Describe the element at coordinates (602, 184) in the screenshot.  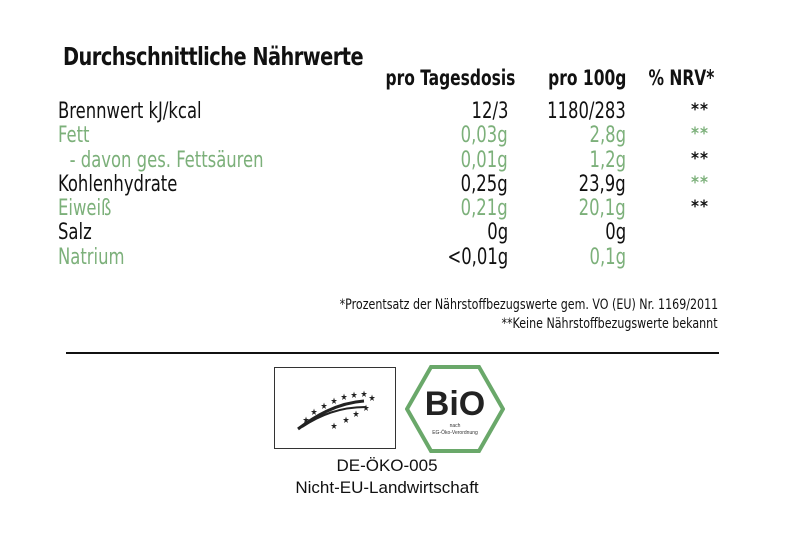
I see `value-per-100g: 23,9g` at that location.